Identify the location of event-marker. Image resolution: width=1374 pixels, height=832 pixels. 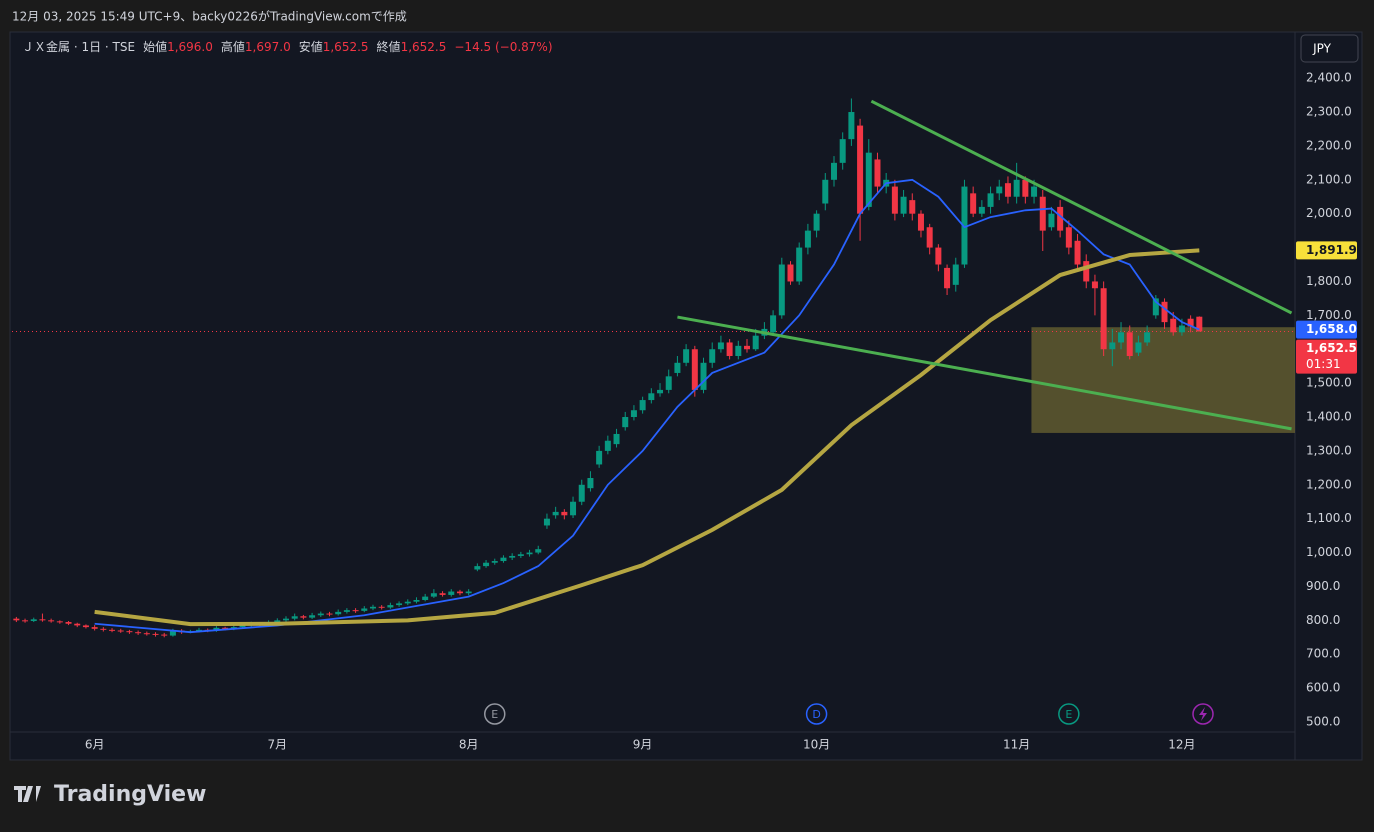
(816, 714).